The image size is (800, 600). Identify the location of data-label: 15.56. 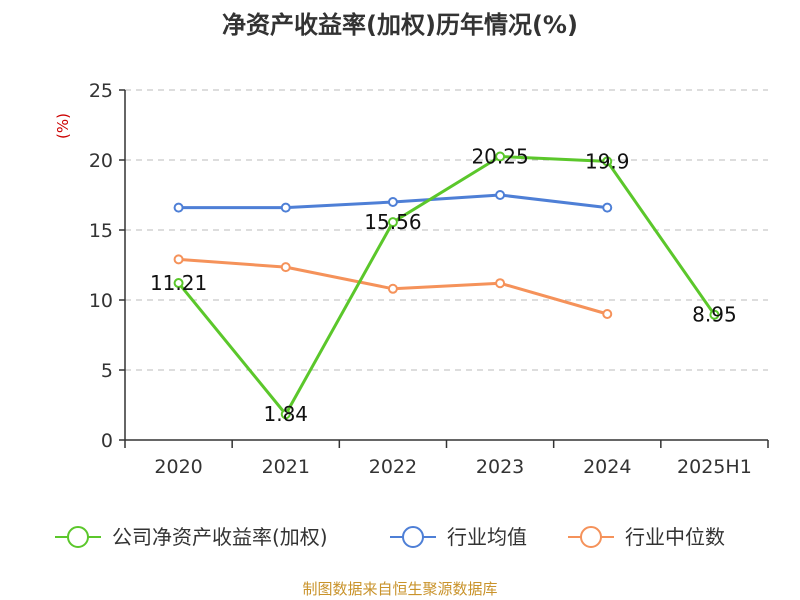
(392, 222).